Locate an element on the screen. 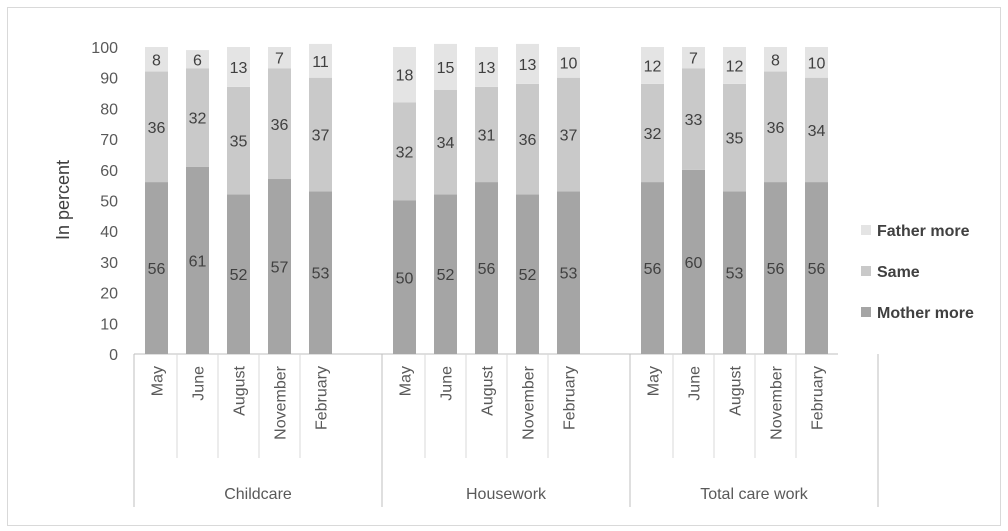  data-label: 60 is located at coordinates (694, 263).